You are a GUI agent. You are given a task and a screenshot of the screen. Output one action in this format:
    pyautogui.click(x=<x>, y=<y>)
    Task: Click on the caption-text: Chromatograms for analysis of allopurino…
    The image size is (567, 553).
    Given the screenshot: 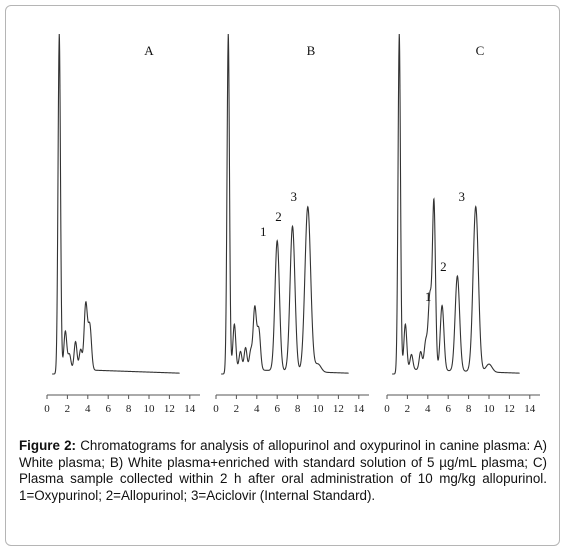 What is the action you would take?
    pyautogui.click(x=283, y=470)
    